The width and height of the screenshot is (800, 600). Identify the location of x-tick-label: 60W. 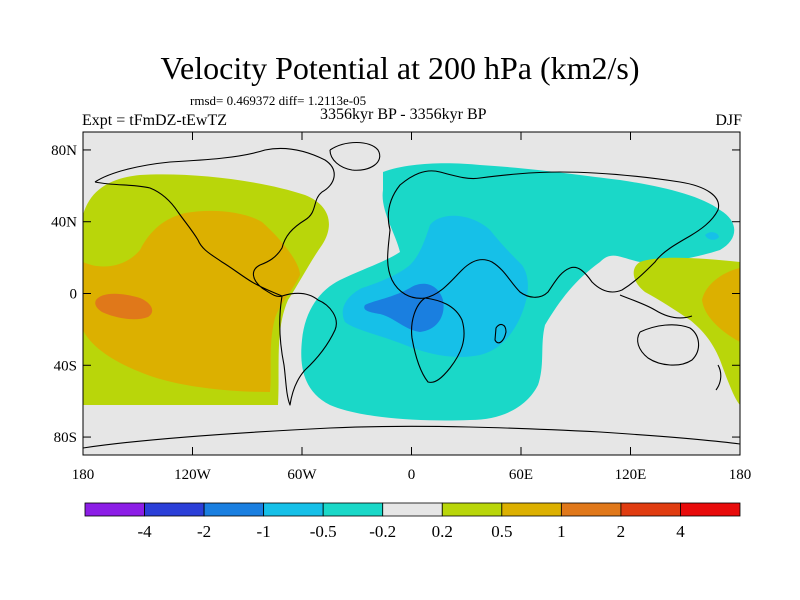
(302, 475).